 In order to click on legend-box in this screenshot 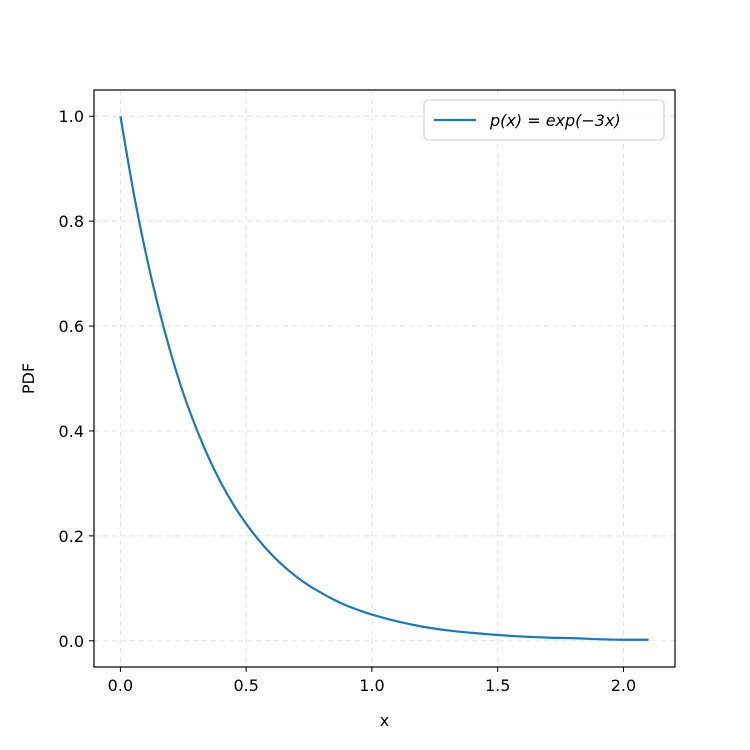, I will do `click(544, 120)`.